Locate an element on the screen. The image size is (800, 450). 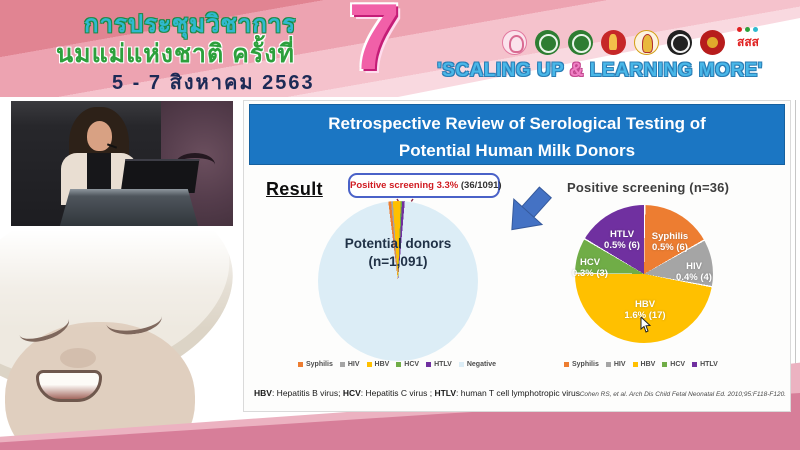
slice-label-hbv: HBV 1.6% (17) is located at coordinates (645, 310).